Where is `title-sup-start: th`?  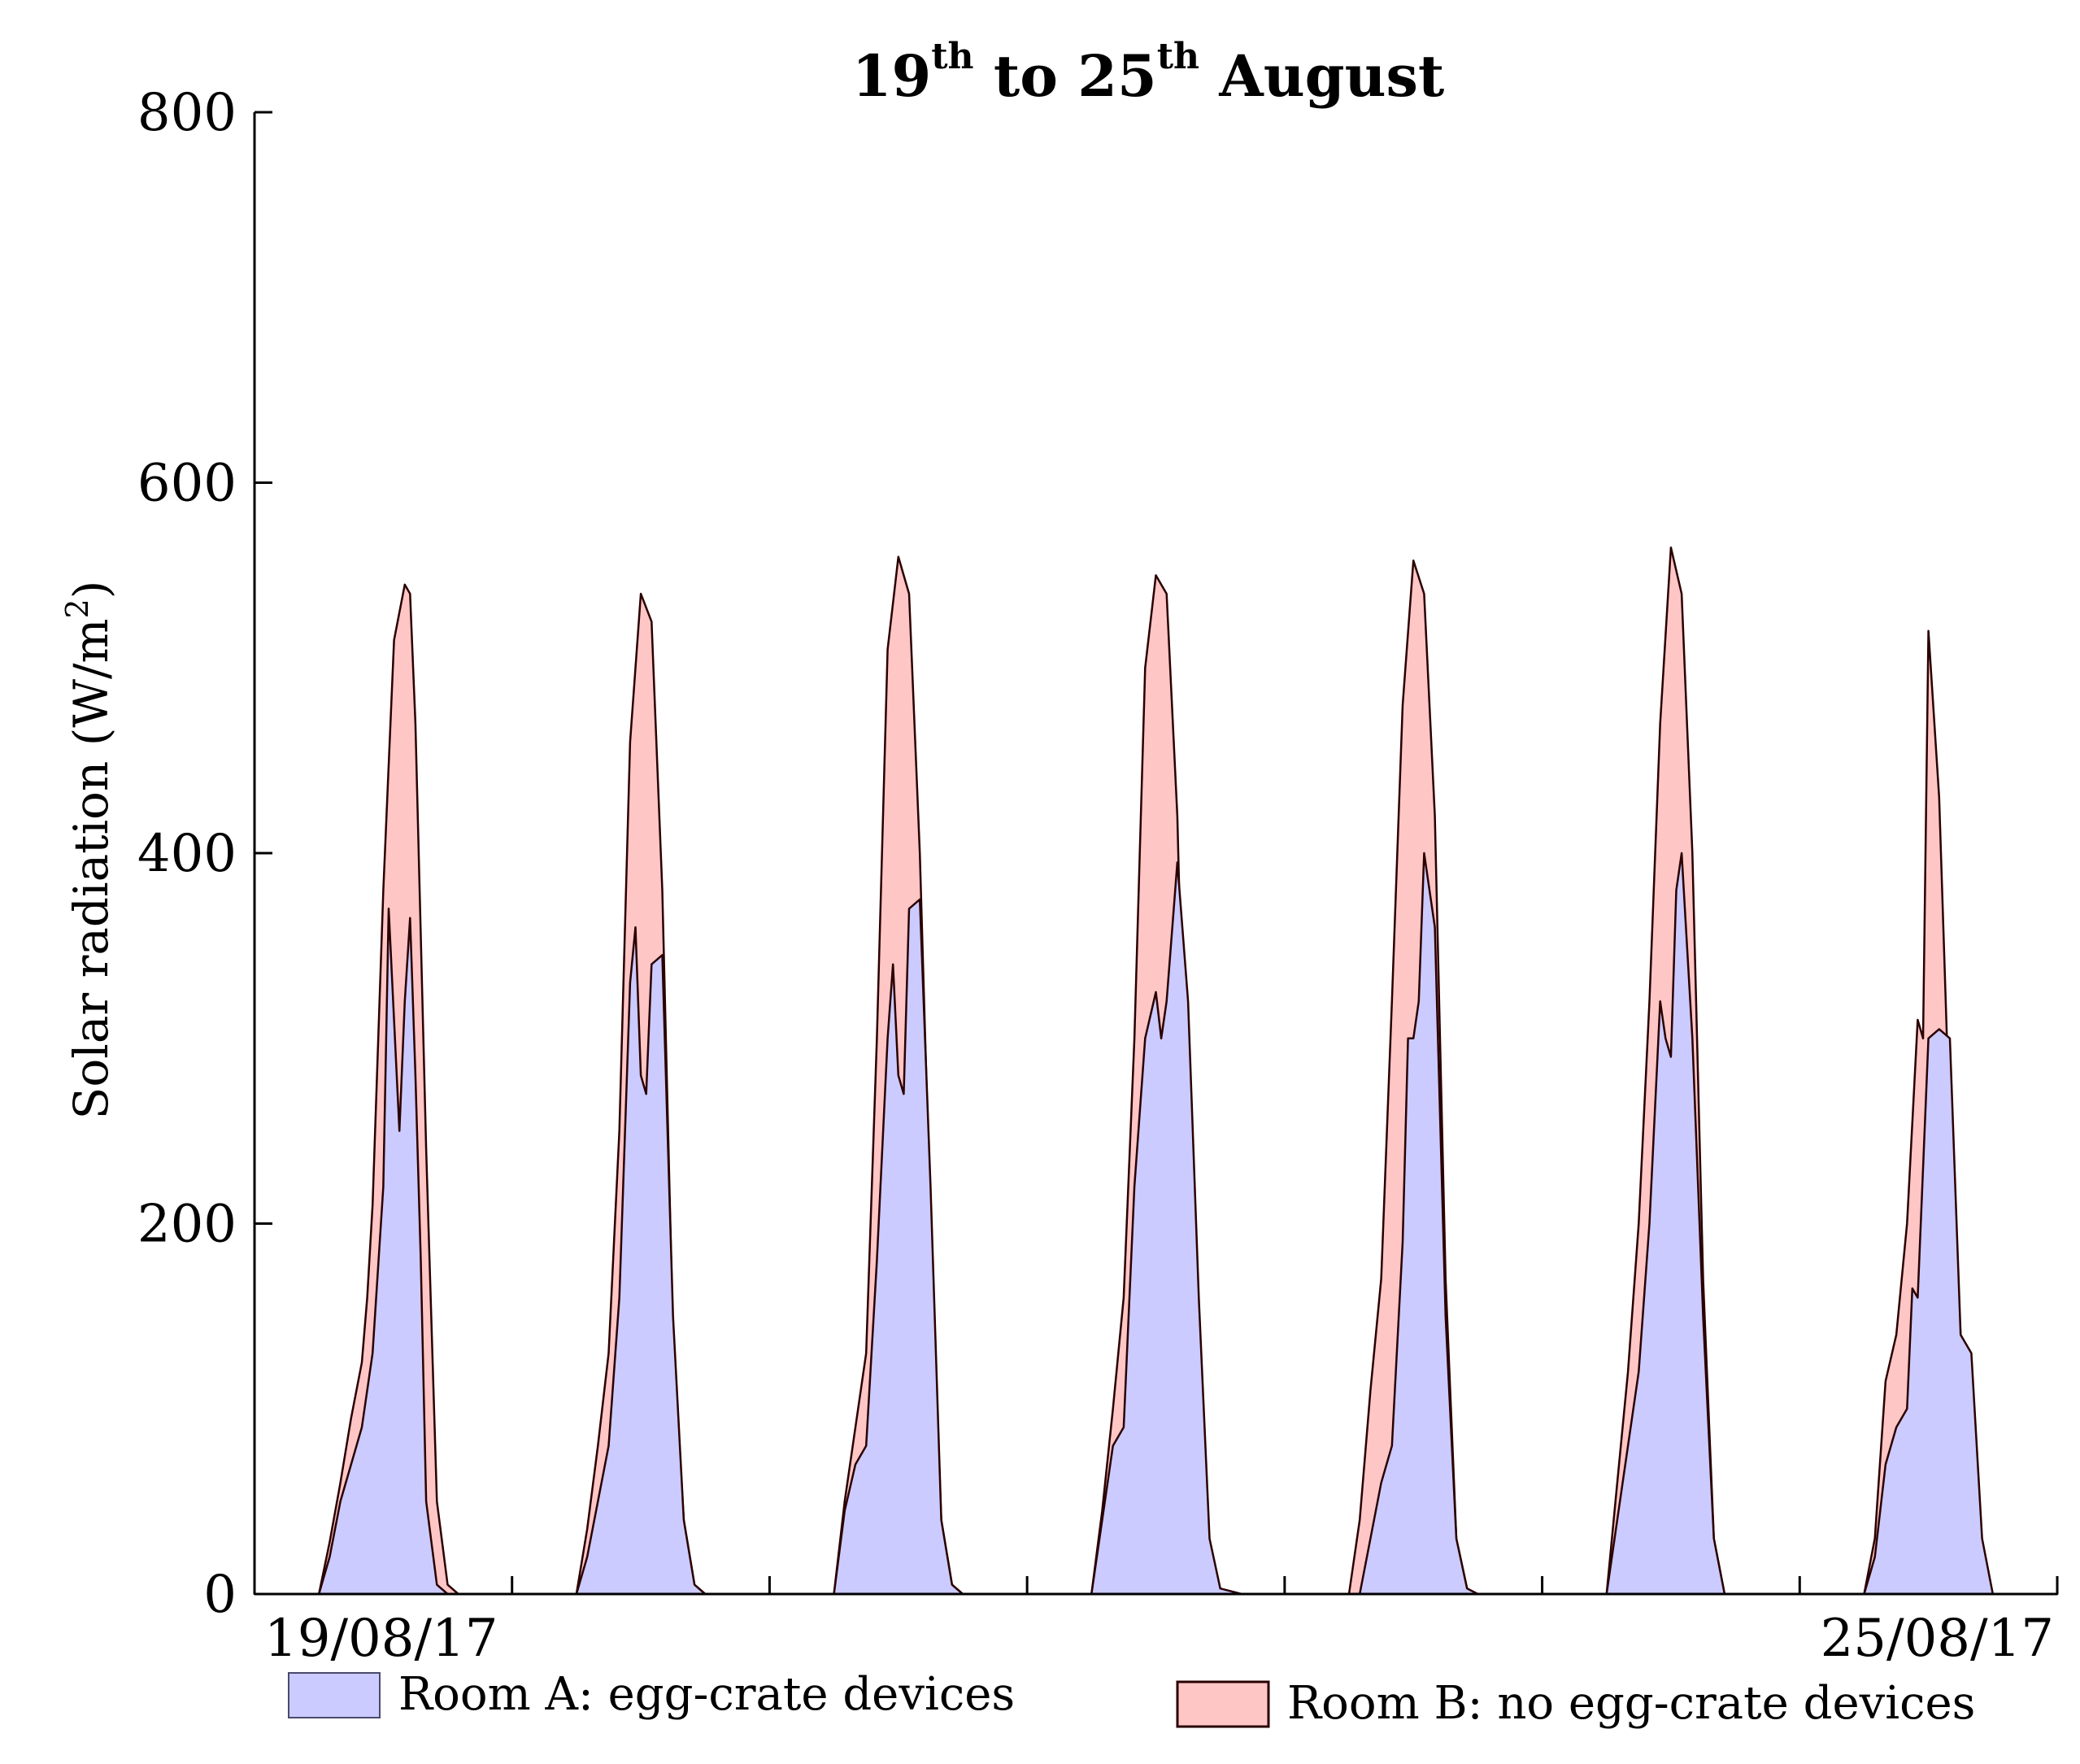 title-sup-start: th is located at coordinates (952, 56).